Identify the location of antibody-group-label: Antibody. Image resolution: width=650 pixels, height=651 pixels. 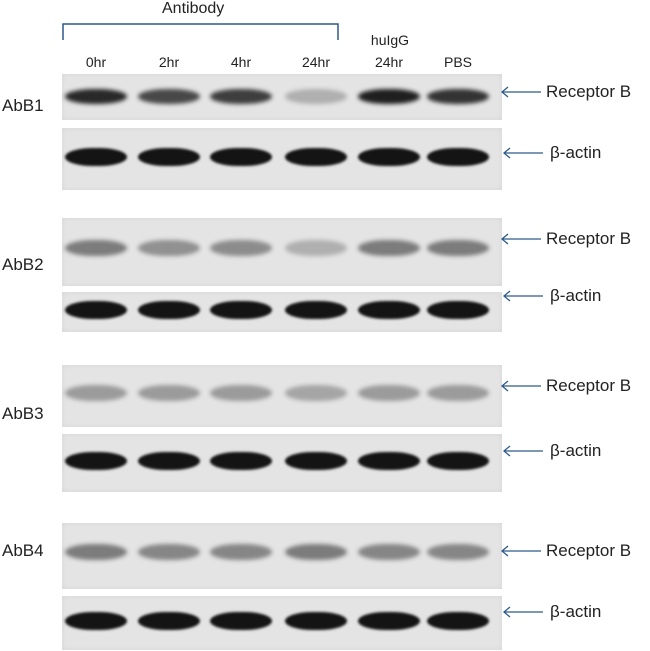
(193, 8).